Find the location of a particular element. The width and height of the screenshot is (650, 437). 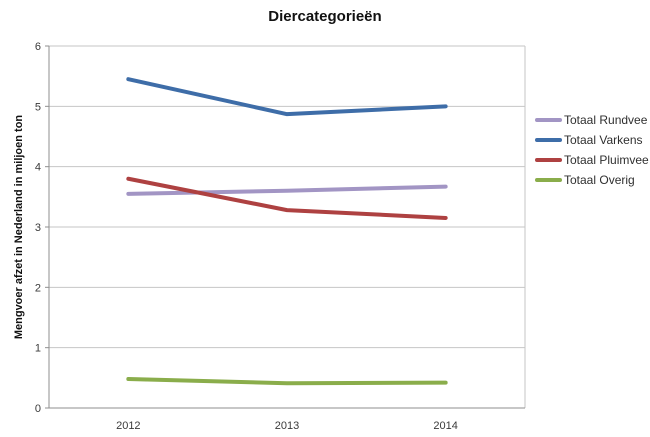

y-axis-tick-label: 2 is located at coordinates (38, 288).